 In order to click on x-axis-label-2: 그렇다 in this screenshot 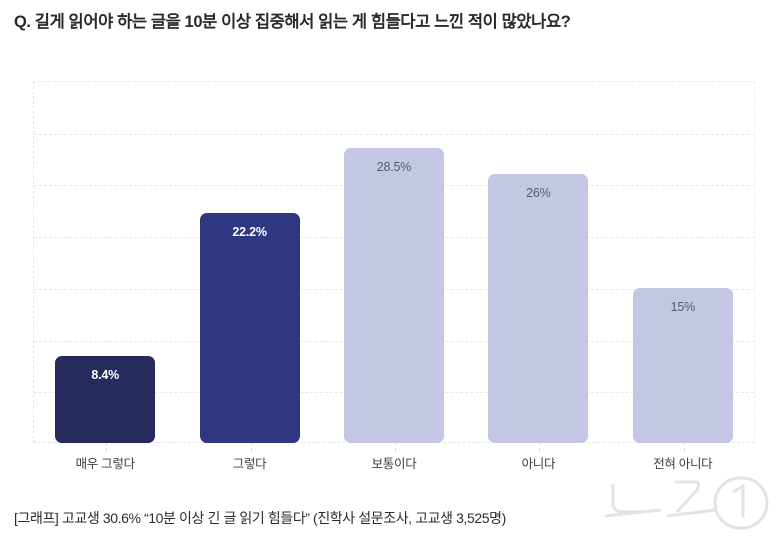, I will do `click(249, 464)`.